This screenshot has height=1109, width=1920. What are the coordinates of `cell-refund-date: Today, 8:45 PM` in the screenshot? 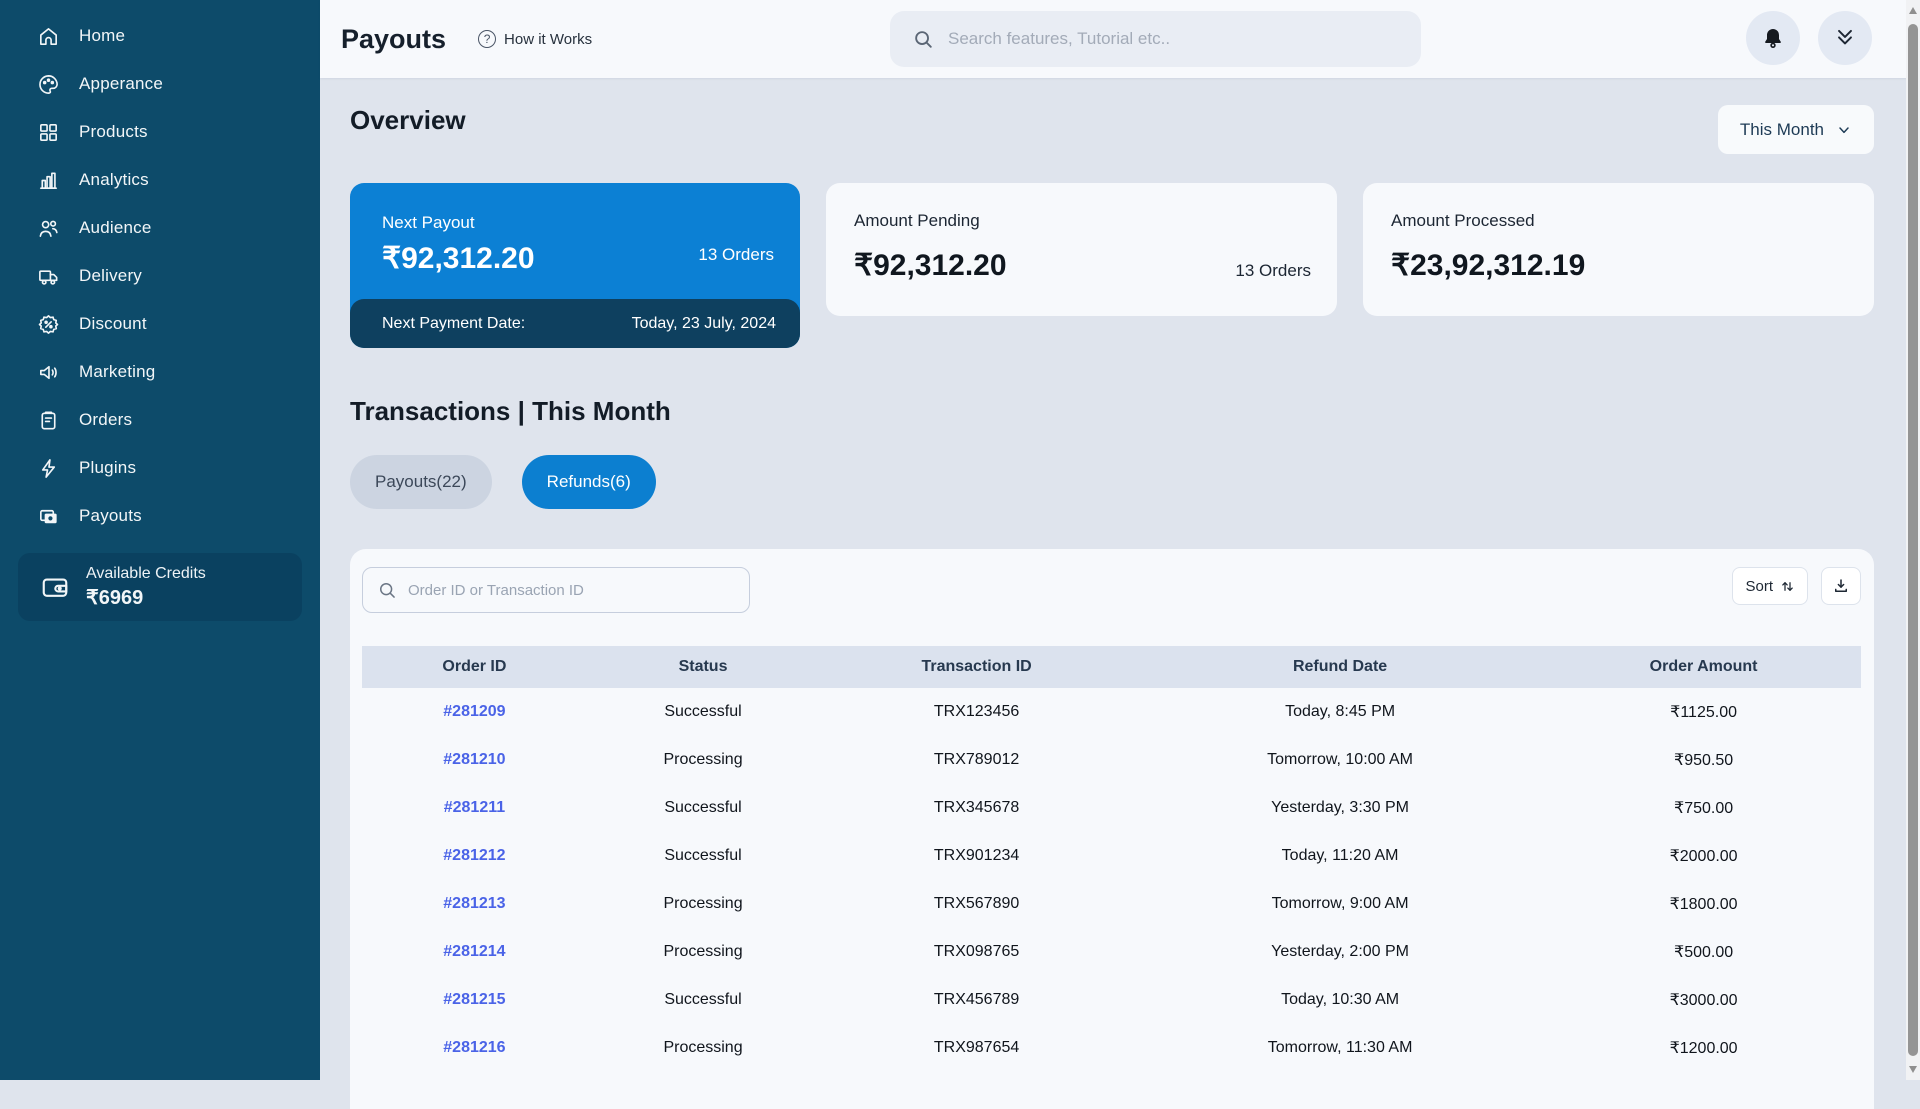 It's located at (1340, 712).